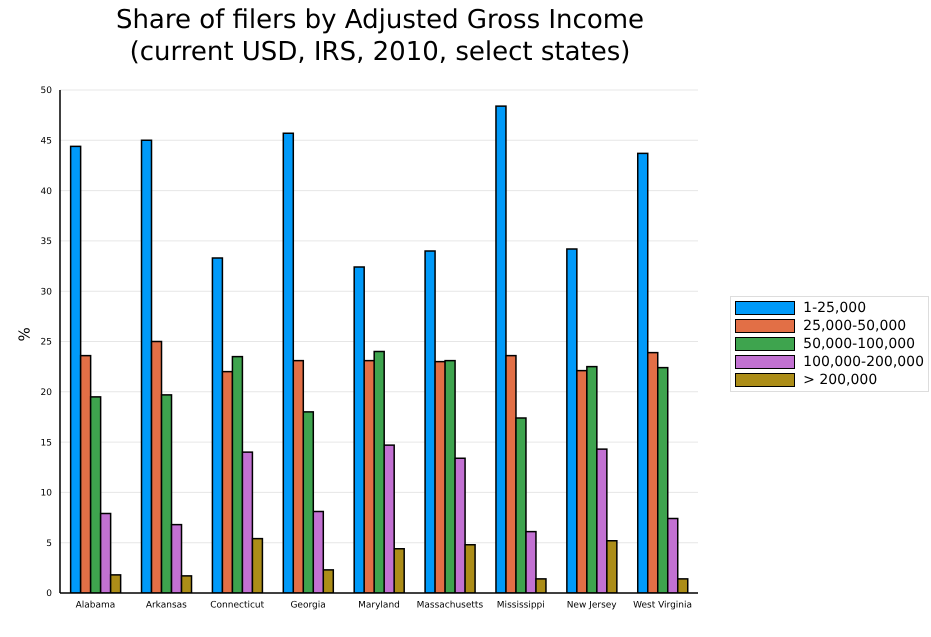 The image size is (931, 637). What do you see at coordinates (380, 36) in the screenshot?
I see `chart-title: Share of filers by Adjusted Gross Income (current USD, IRS, 2010, select states)` at bounding box center [380, 36].